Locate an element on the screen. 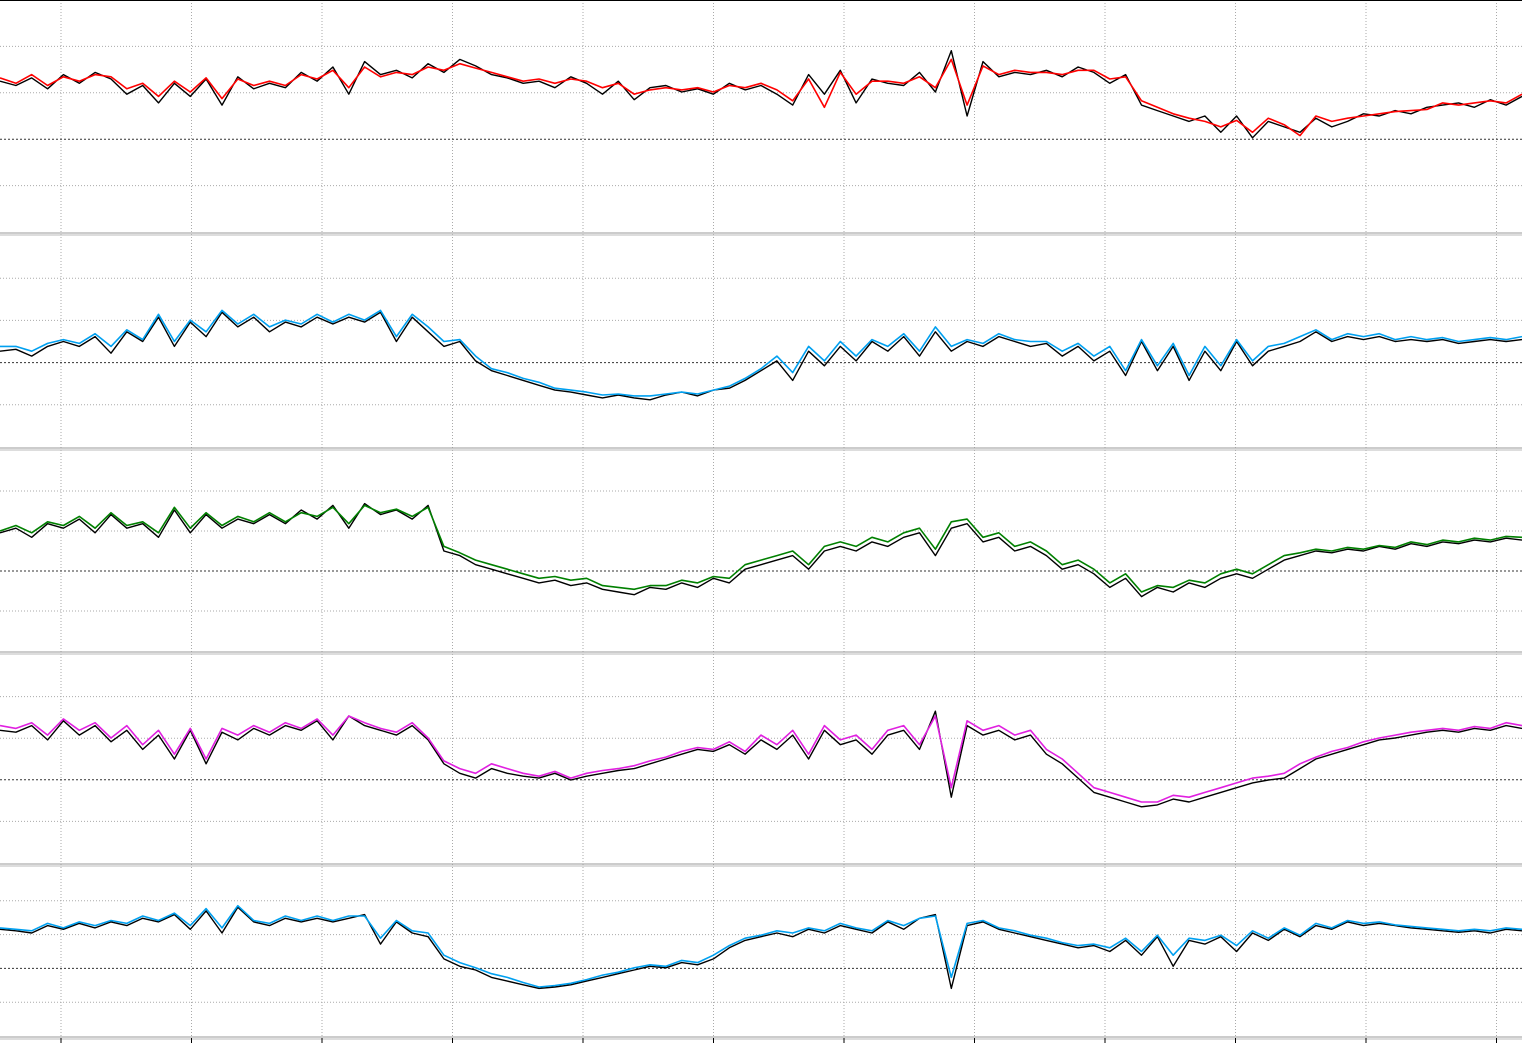  panel-2-series-2-line is located at coordinates (761, 353).